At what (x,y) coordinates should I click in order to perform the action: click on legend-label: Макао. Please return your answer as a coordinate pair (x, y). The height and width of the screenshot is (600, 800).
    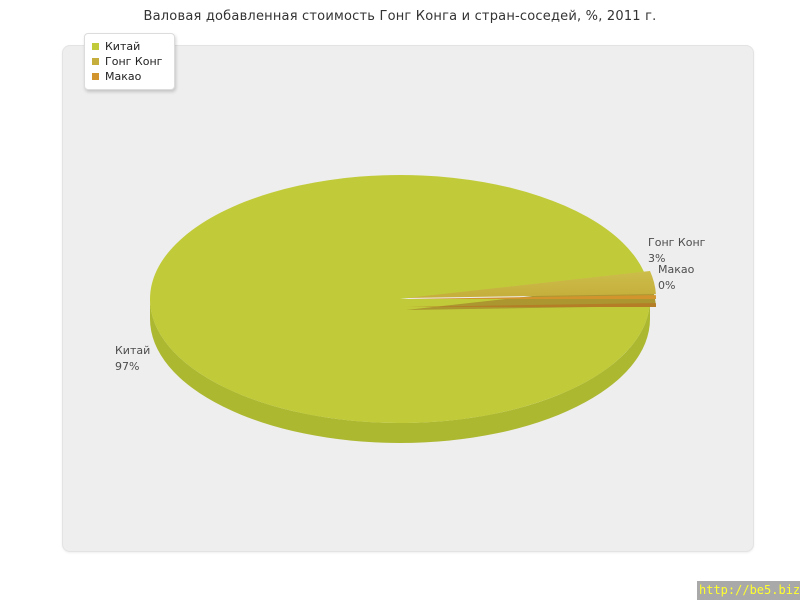
    Looking at the image, I should click on (123, 76).